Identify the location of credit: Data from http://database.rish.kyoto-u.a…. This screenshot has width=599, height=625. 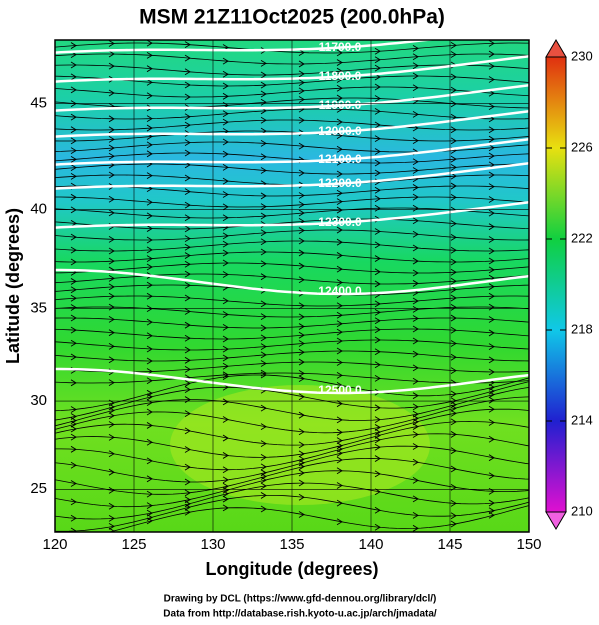
(300, 614).